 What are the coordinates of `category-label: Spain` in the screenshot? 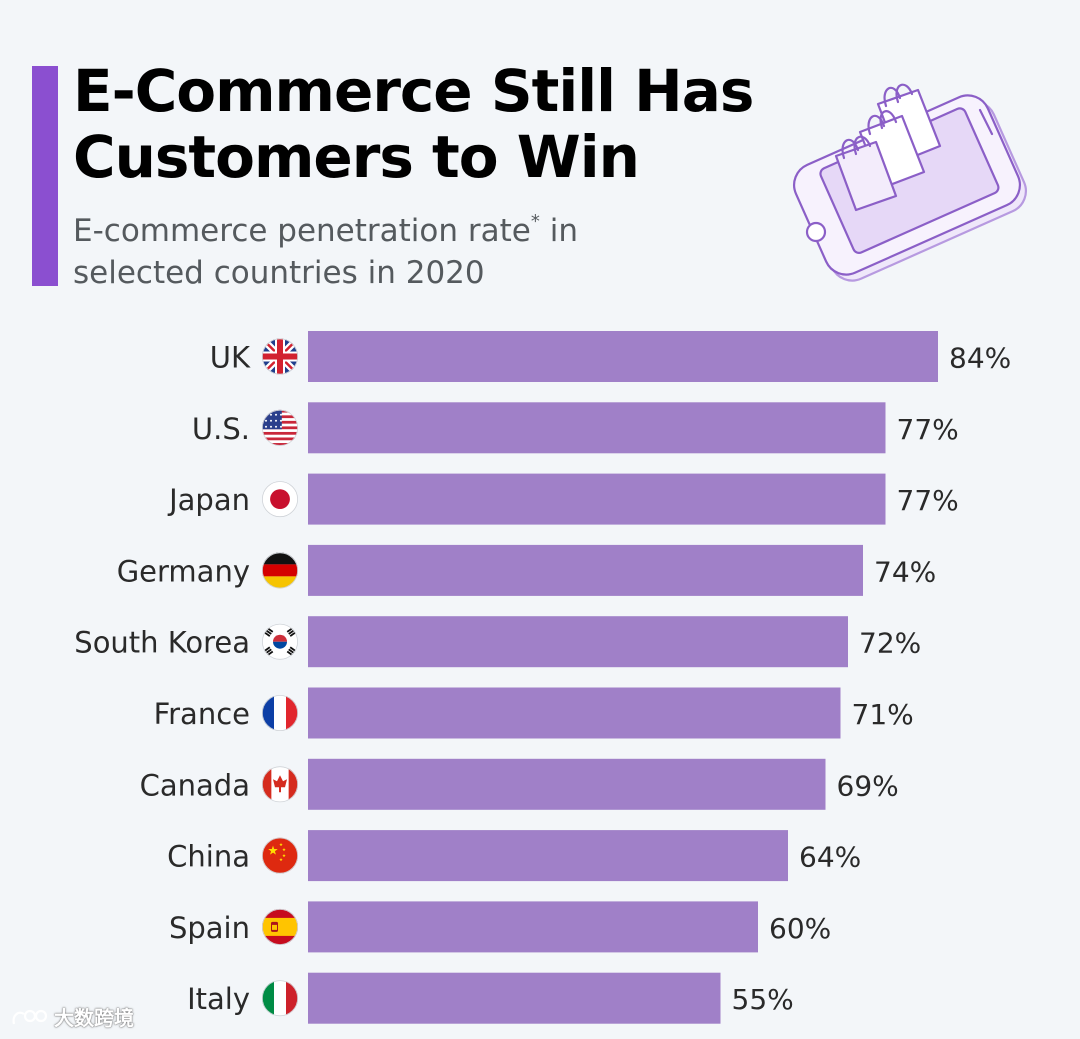 It's located at (209, 928).